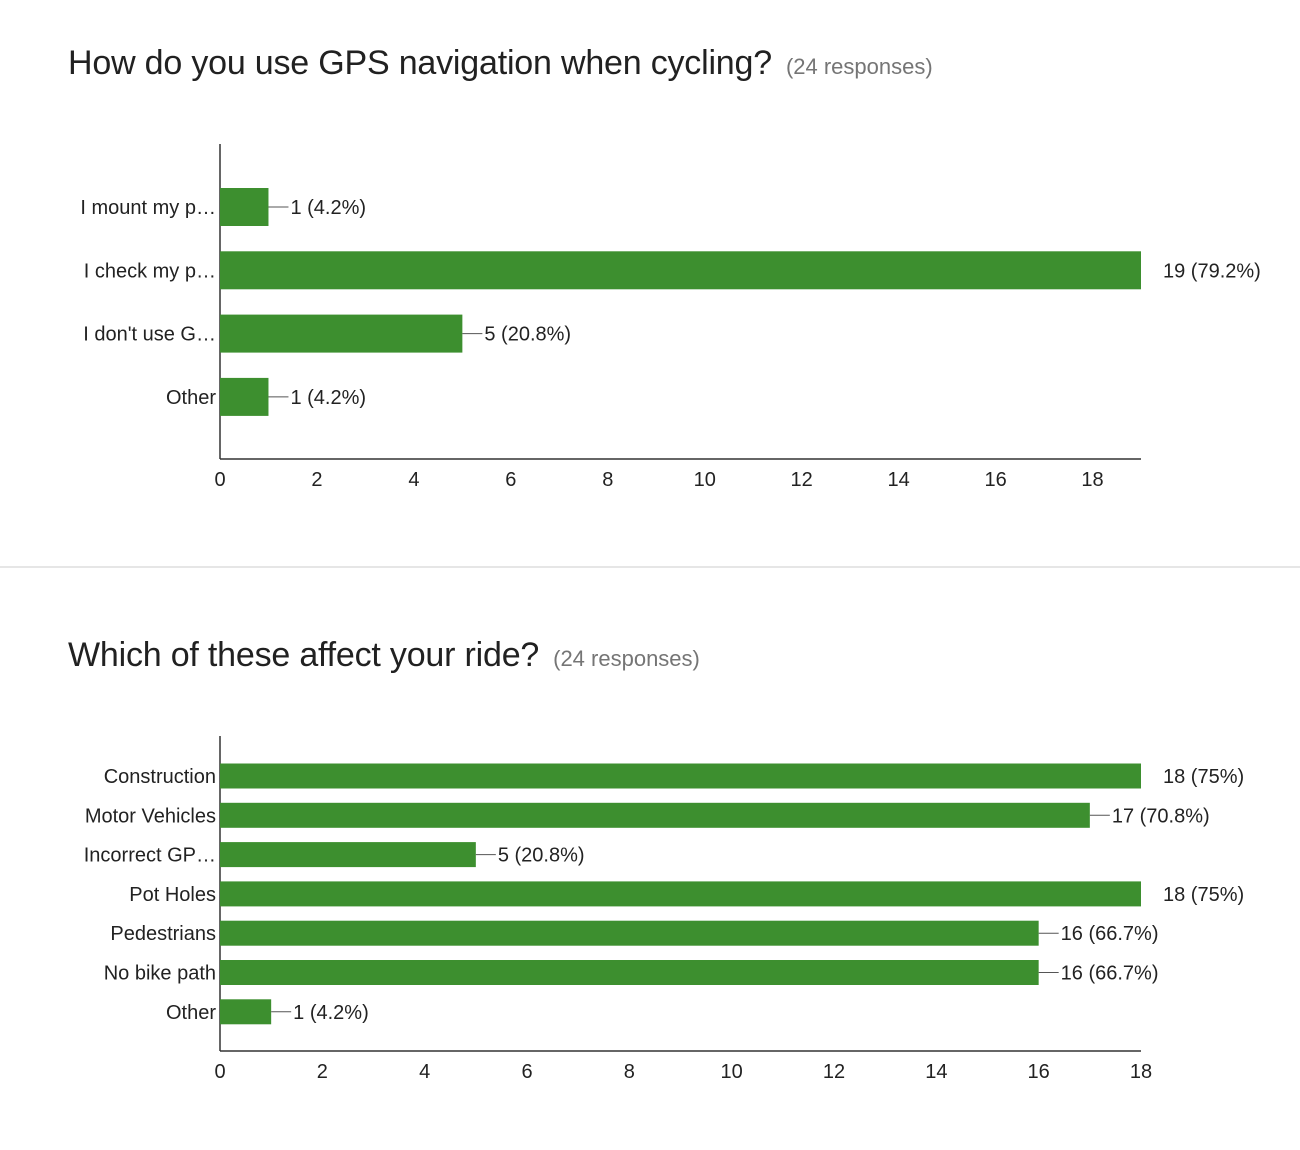 Image resolution: width=1300 pixels, height=1150 pixels. What do you see at coordinates (1212, 271) in the screenshot?
I see `data-label: 19 (79.2%)` at bounding box center [1212, 271].